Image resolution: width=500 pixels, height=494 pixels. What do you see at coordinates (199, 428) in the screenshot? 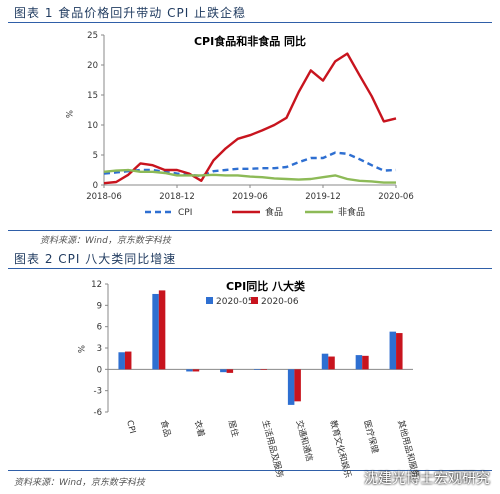
I see `x-category-label: 衣着` at bounding box center [199, 428].